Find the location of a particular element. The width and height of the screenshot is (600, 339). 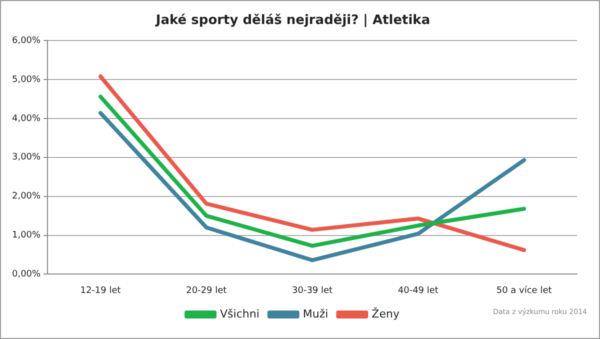

y-tick-label: 2,00% is located at coordinates (27, 197).